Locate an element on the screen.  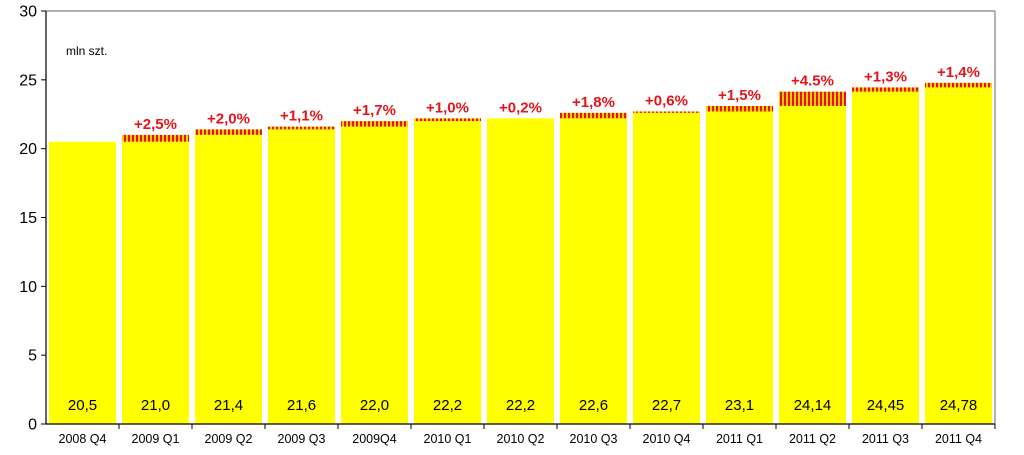
bar-value-label: 23,1 is located at coordinates (739, 405).